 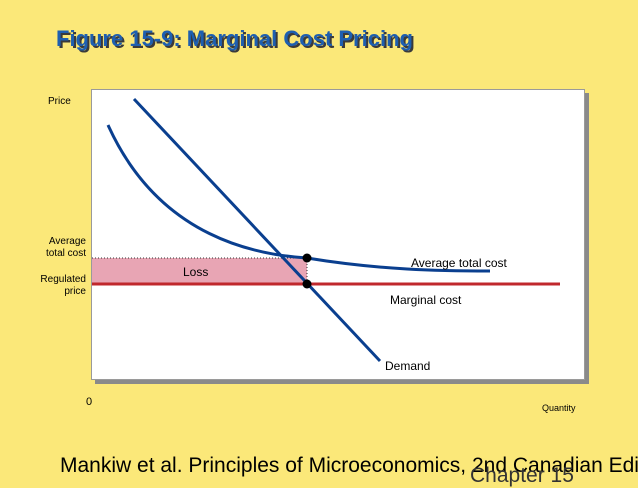 I want to click on marginal-cost-point, so click(x=307, y=284).